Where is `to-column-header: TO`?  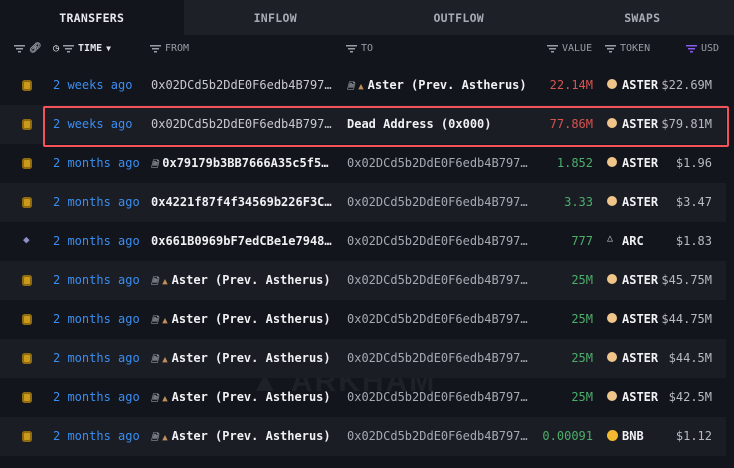
to-column-header: TO is located at coordinates (367, 48).